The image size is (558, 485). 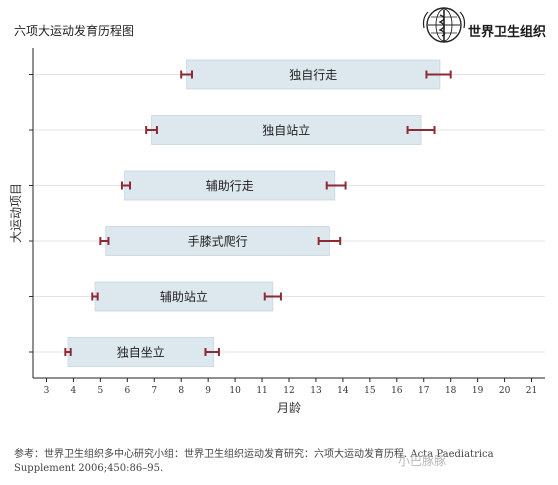 What do you see at coordinates (507, 32) in the screenshot?
I see `org-name: 世界卫生组织` at bounding box center [507, 32].